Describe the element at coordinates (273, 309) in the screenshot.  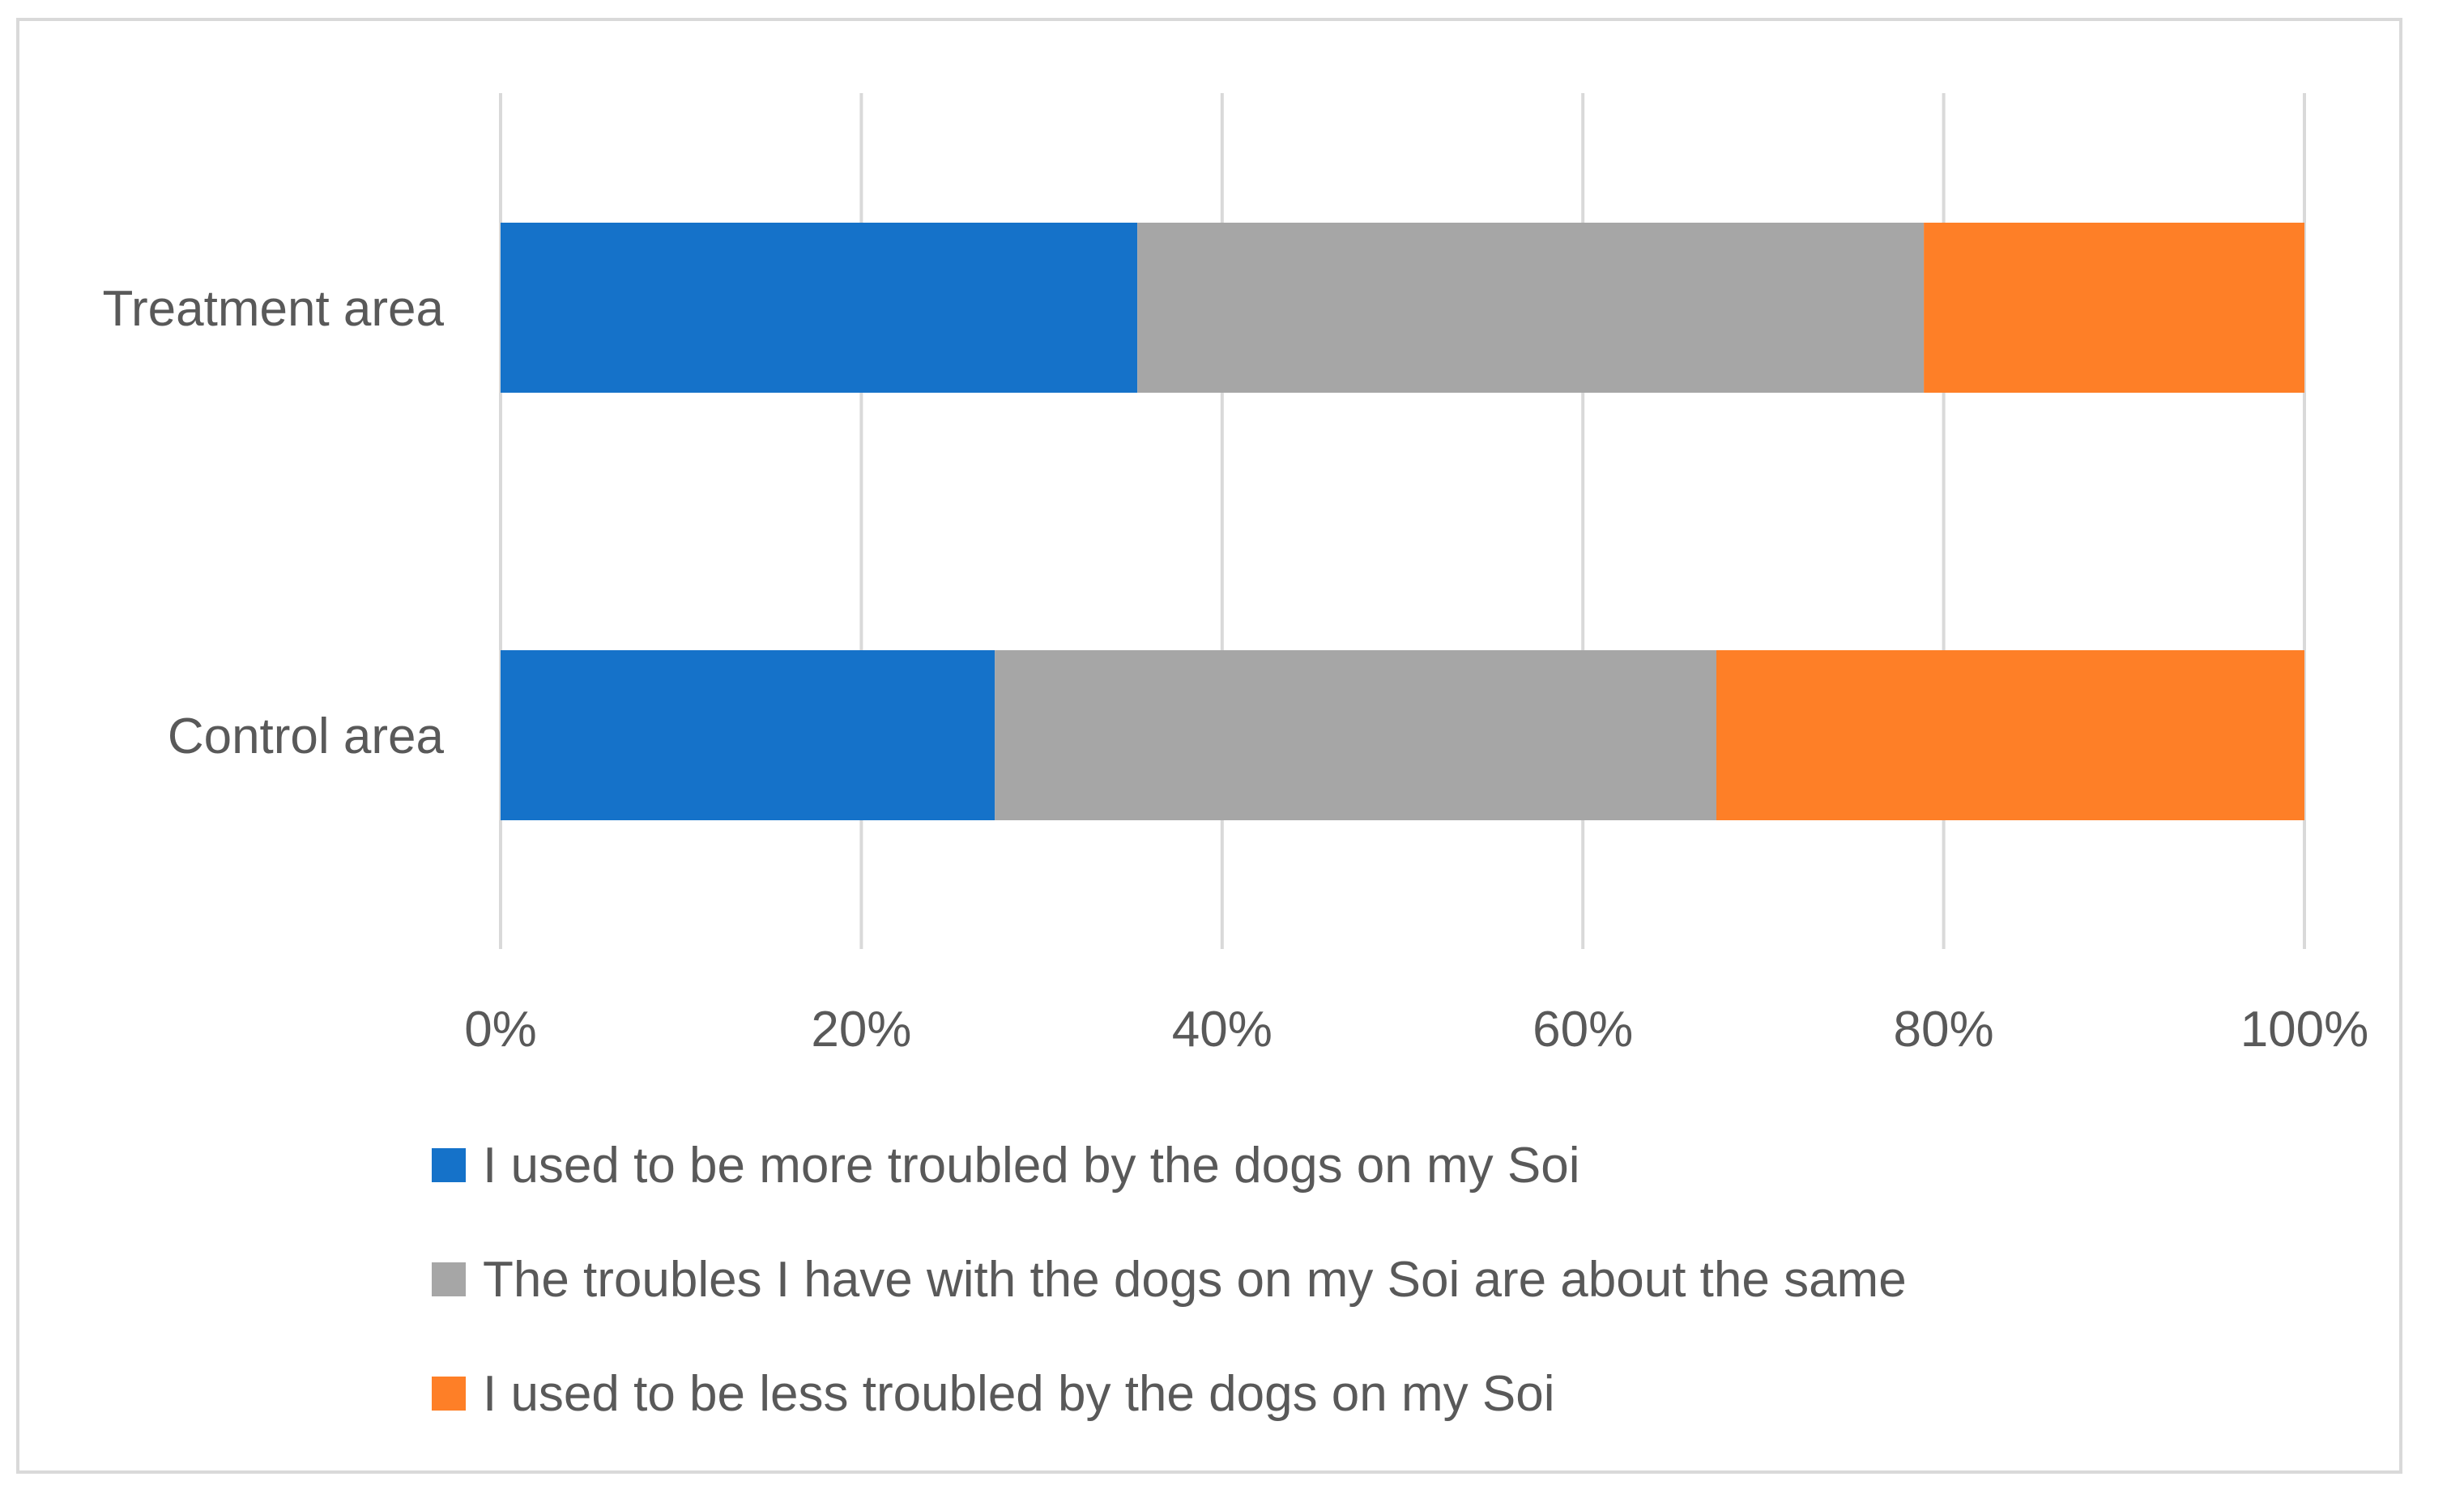
I see `category-label: Treatment area` at that location.